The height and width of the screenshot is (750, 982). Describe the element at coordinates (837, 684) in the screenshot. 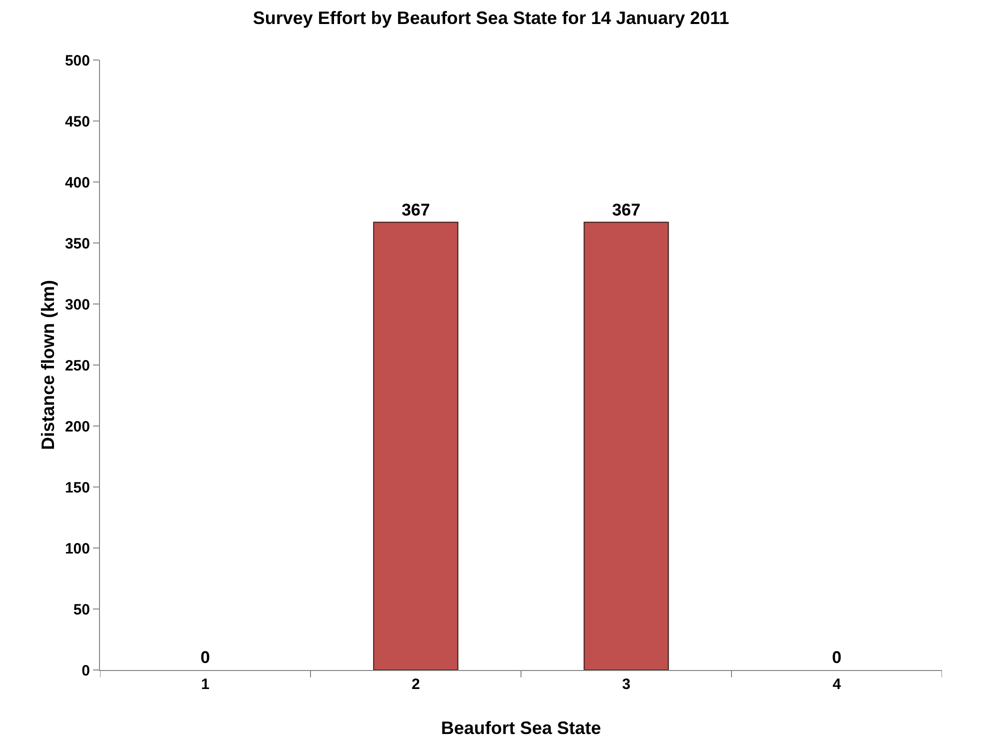

I see `x-tick-label: 4` at that location.